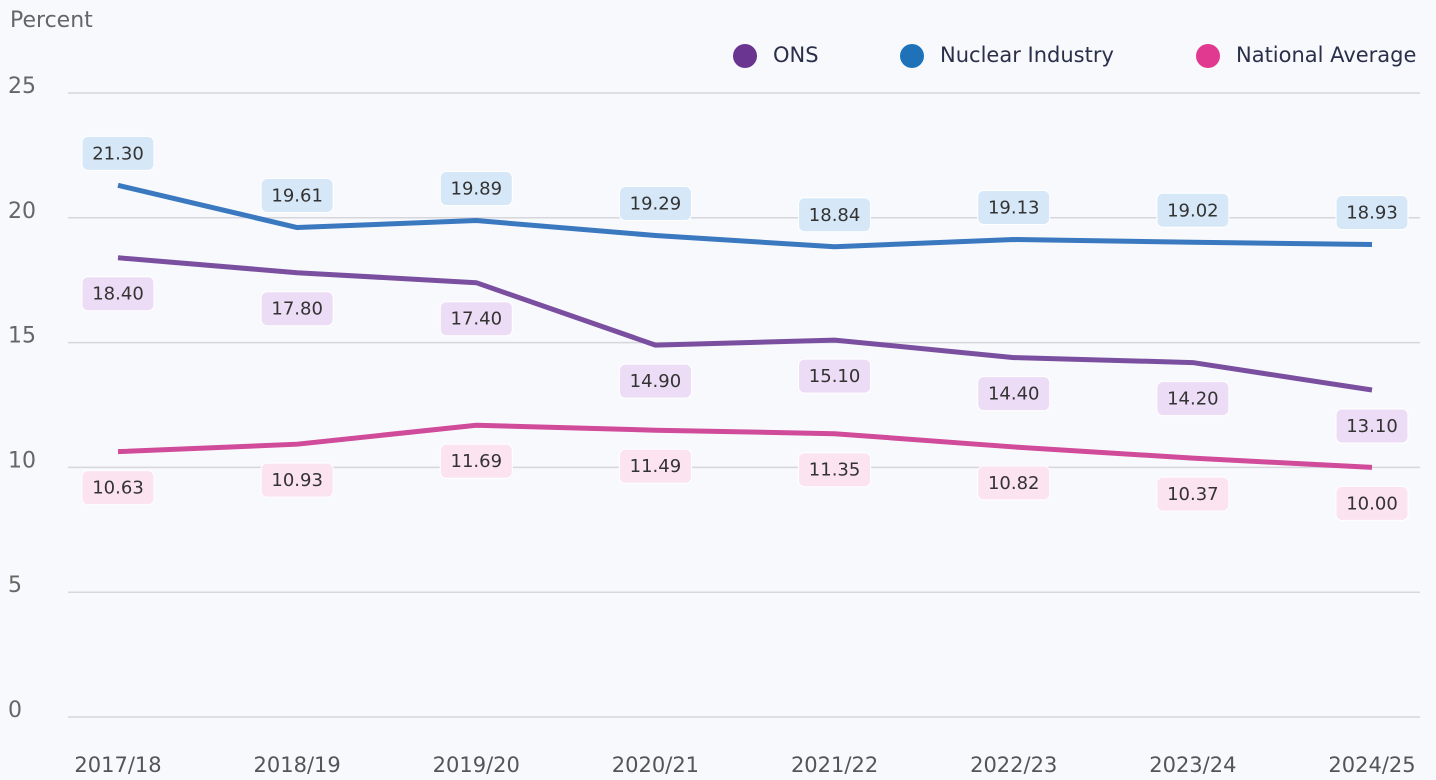  I want to click on data-label-text: 10.93, so click(297, 480).